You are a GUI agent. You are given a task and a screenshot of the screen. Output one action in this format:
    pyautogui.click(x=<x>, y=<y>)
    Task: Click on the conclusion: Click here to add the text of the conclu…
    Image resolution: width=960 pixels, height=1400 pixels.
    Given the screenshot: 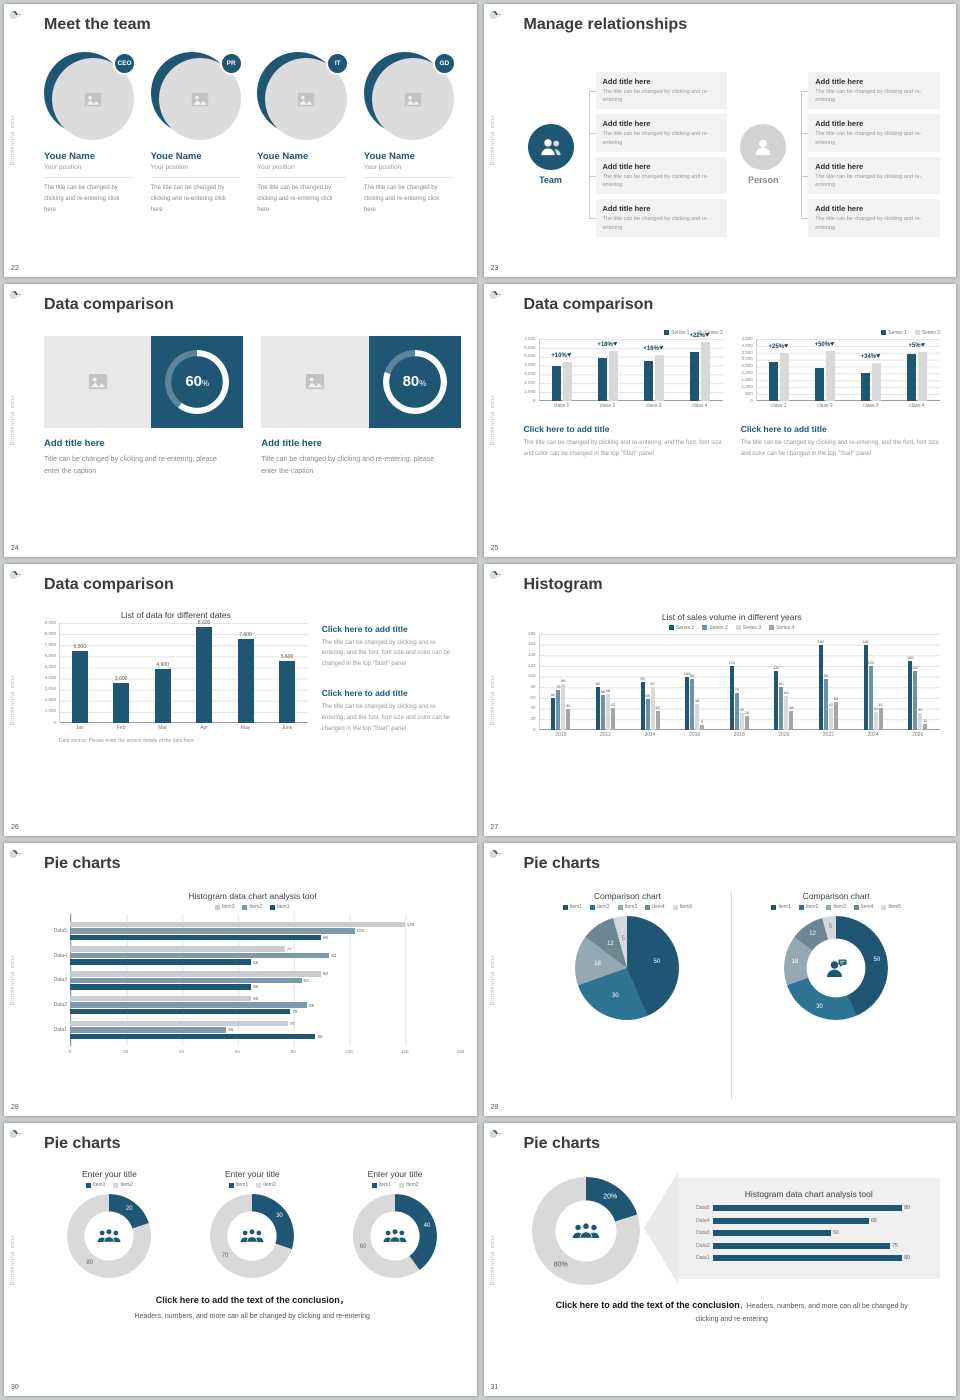 What is the action you would take?
    pyautogui.click(x=731, y=1311)
    